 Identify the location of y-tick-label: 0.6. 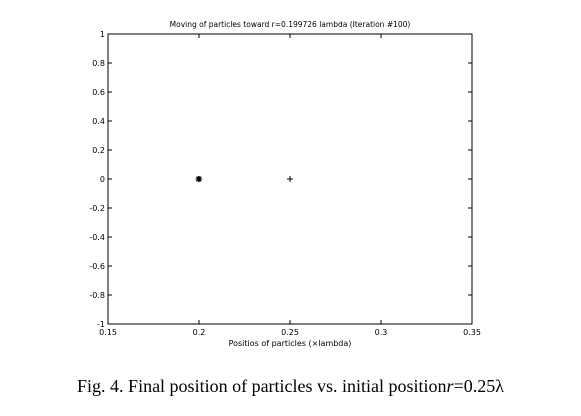
(98, 92).